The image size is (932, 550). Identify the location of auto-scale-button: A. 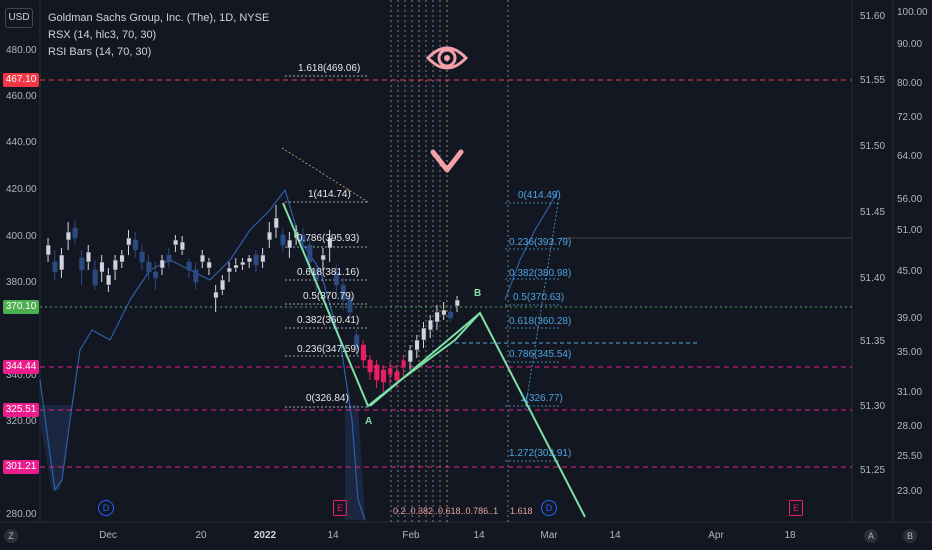
(871, 536).